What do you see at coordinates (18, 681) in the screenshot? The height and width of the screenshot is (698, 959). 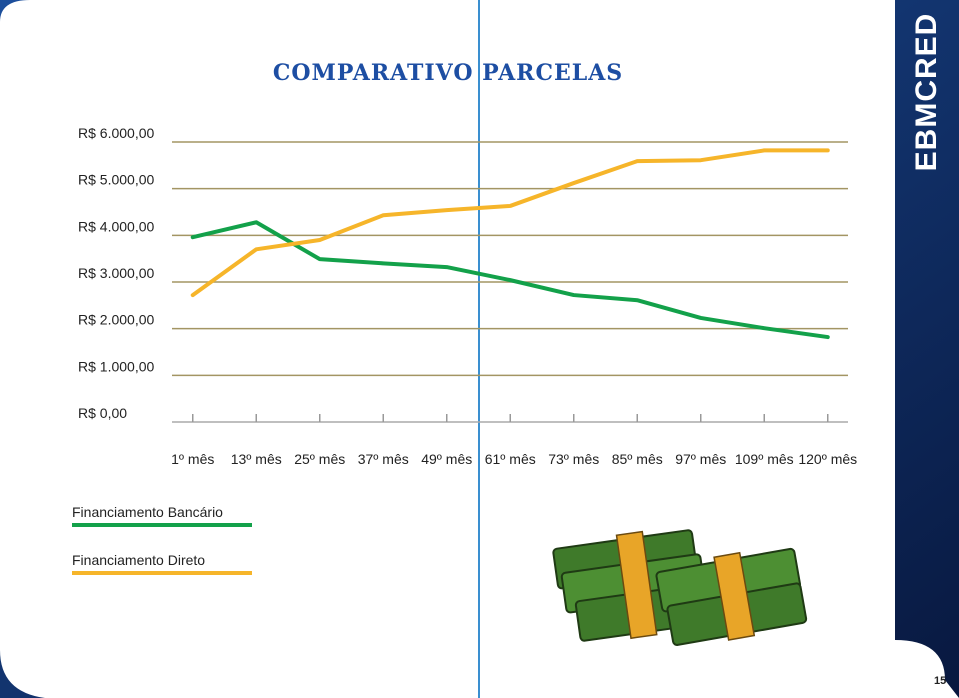 I see `page-number: 14` at bounding box center [18, 681].